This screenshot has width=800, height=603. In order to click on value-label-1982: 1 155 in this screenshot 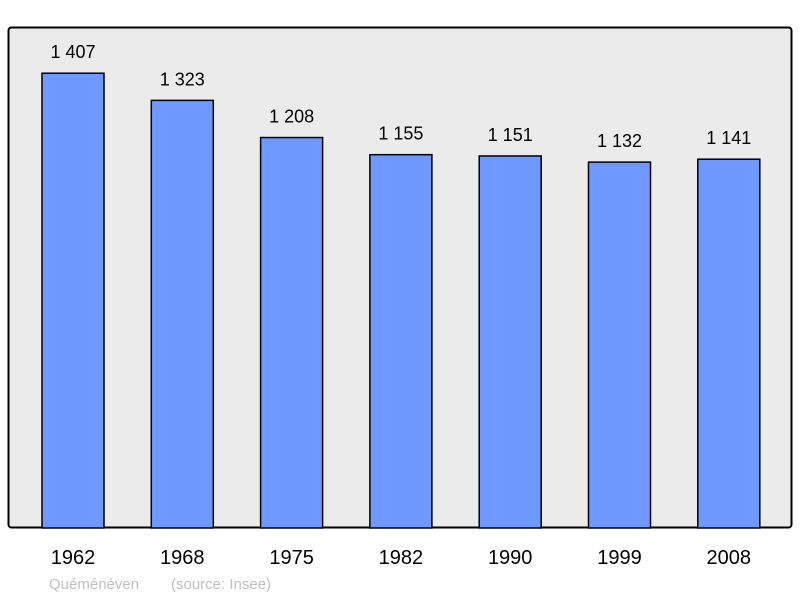, I will do `click(400, 134)`.